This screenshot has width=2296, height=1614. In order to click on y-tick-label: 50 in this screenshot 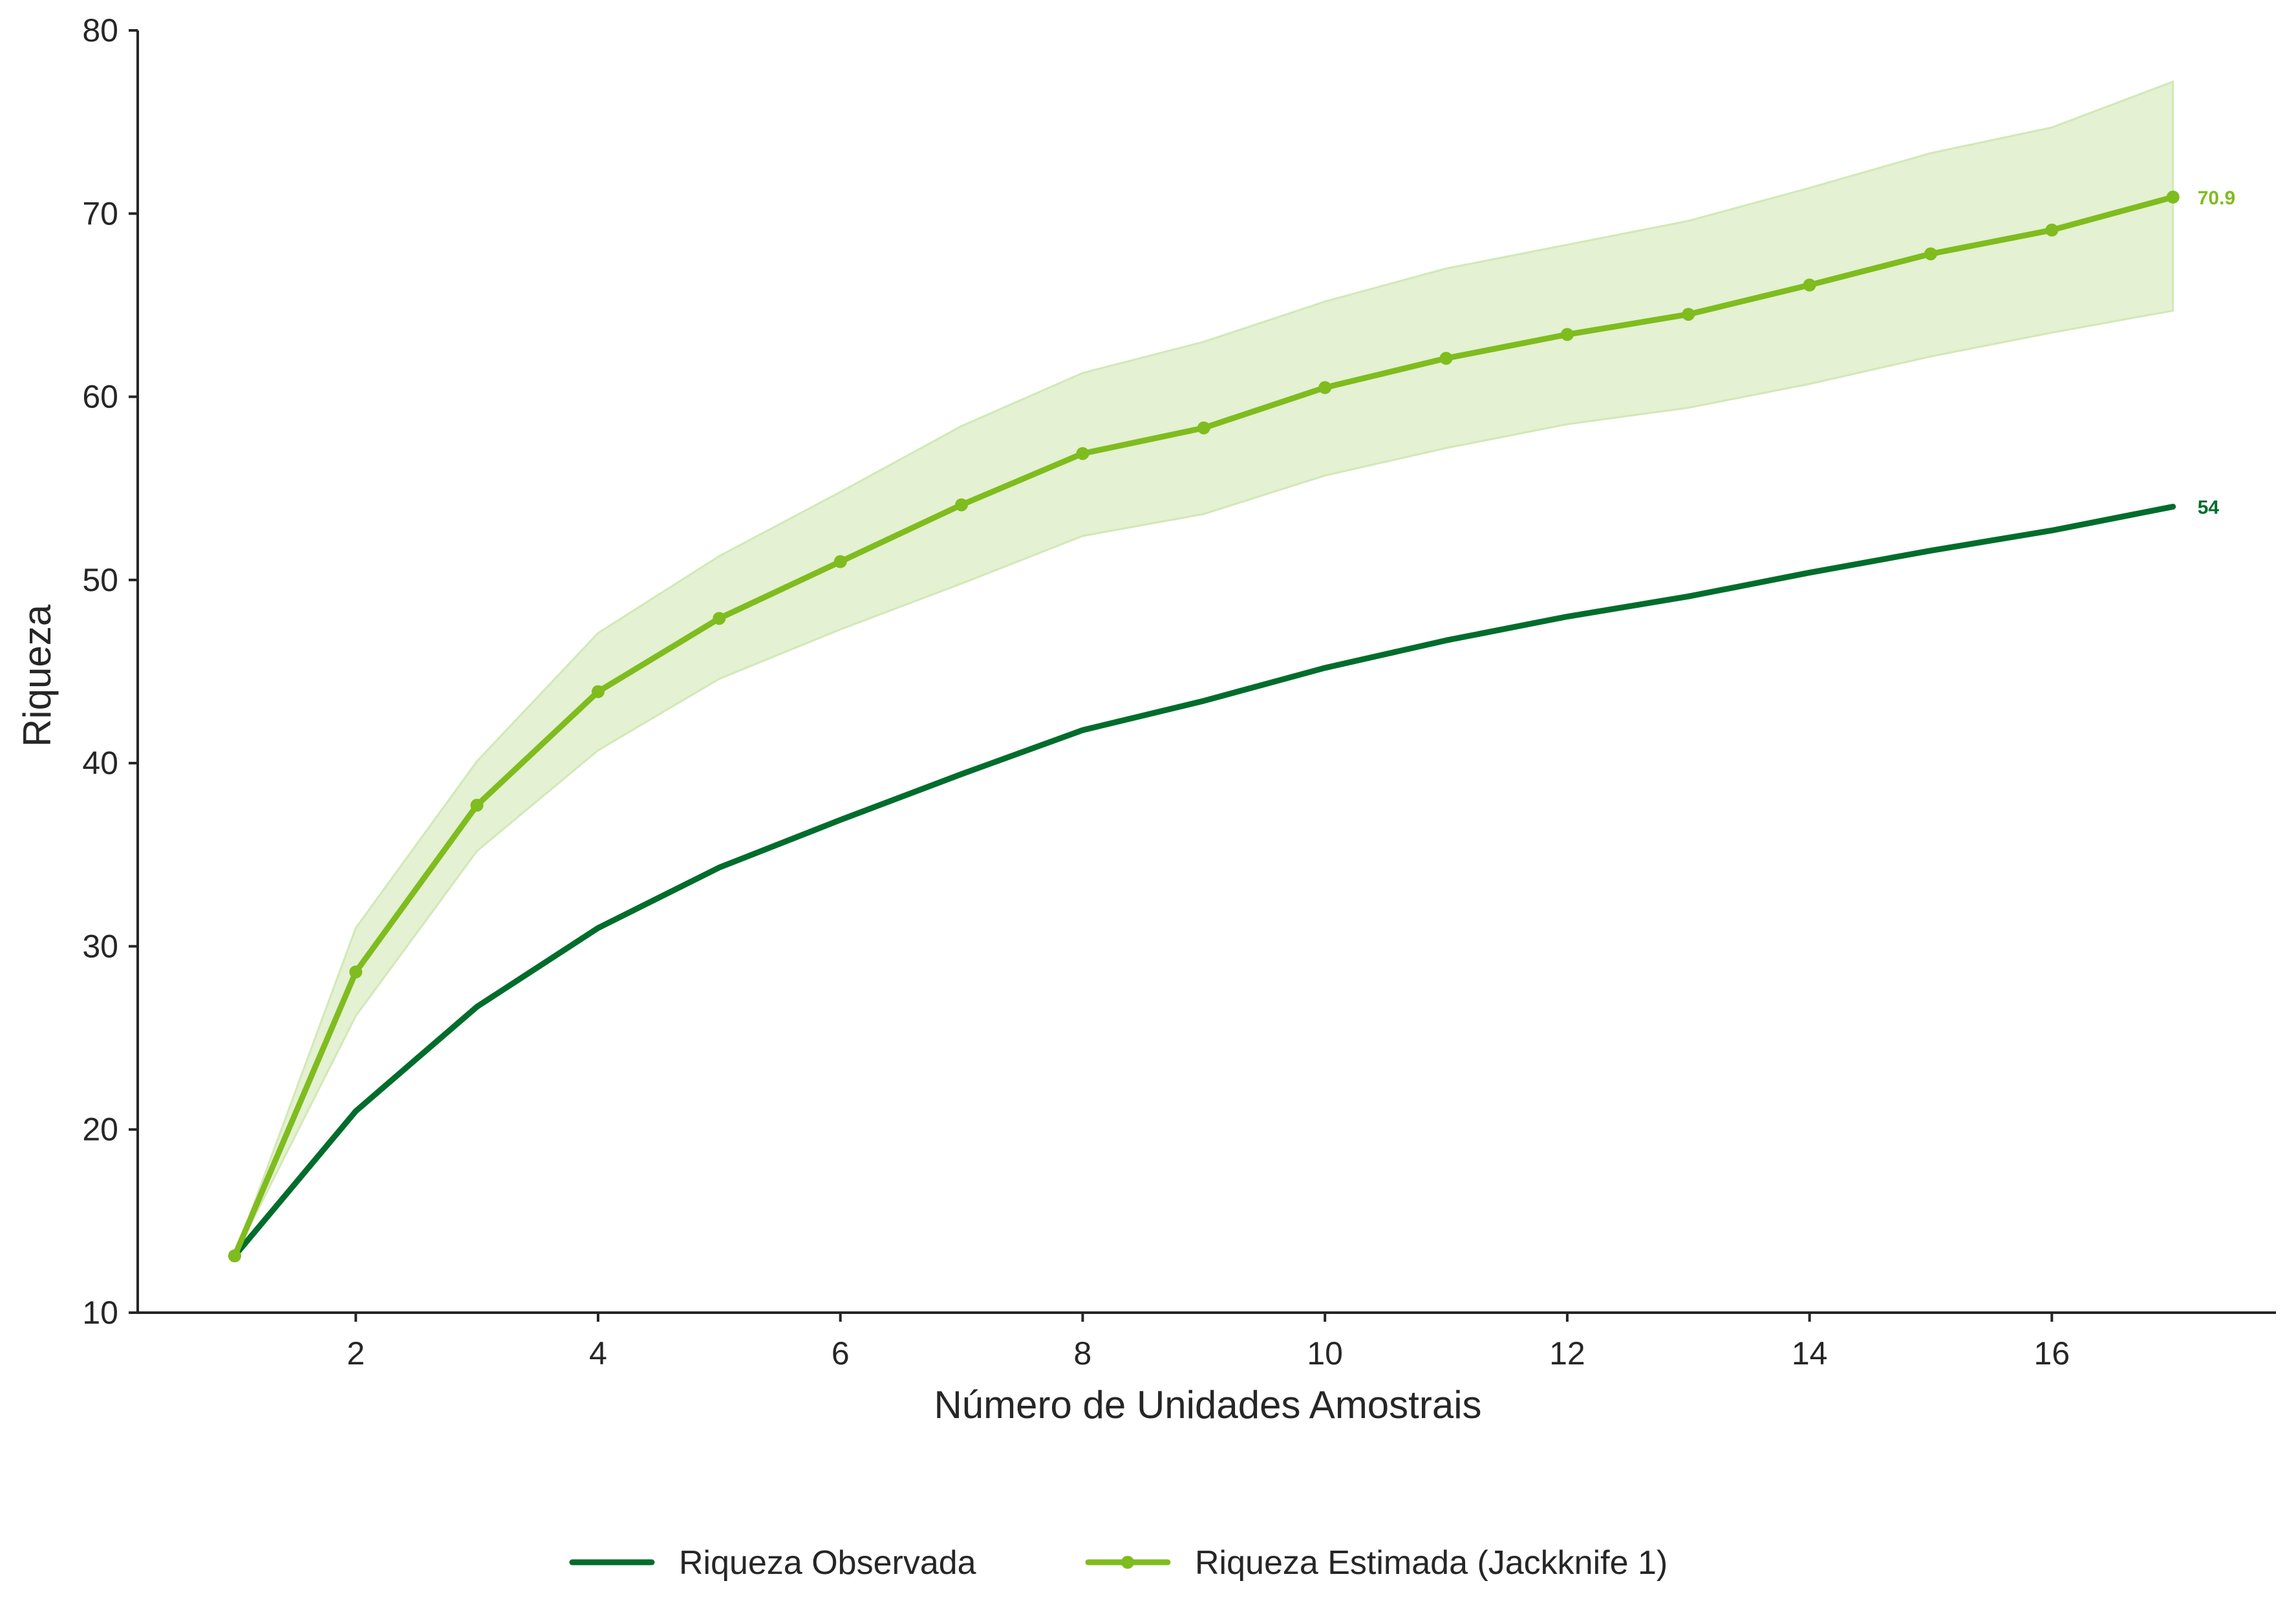, I will do `click(100, 580)`.